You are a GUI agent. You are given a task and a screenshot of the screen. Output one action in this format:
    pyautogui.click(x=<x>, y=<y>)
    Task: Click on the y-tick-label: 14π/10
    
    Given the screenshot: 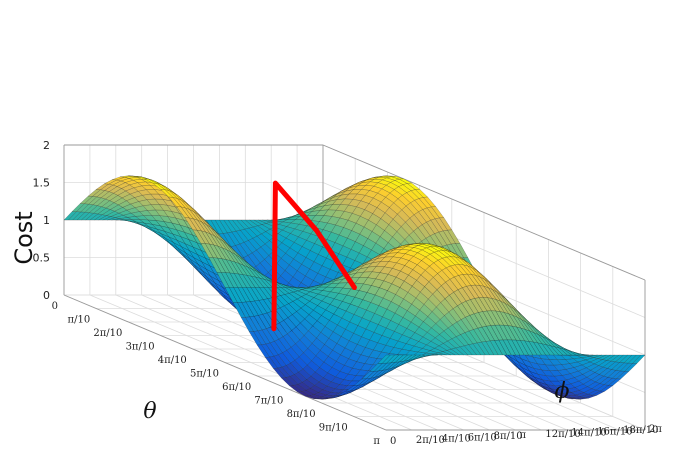 What is the action you would take?
    pyautogui.click(x=588, y=433)
    